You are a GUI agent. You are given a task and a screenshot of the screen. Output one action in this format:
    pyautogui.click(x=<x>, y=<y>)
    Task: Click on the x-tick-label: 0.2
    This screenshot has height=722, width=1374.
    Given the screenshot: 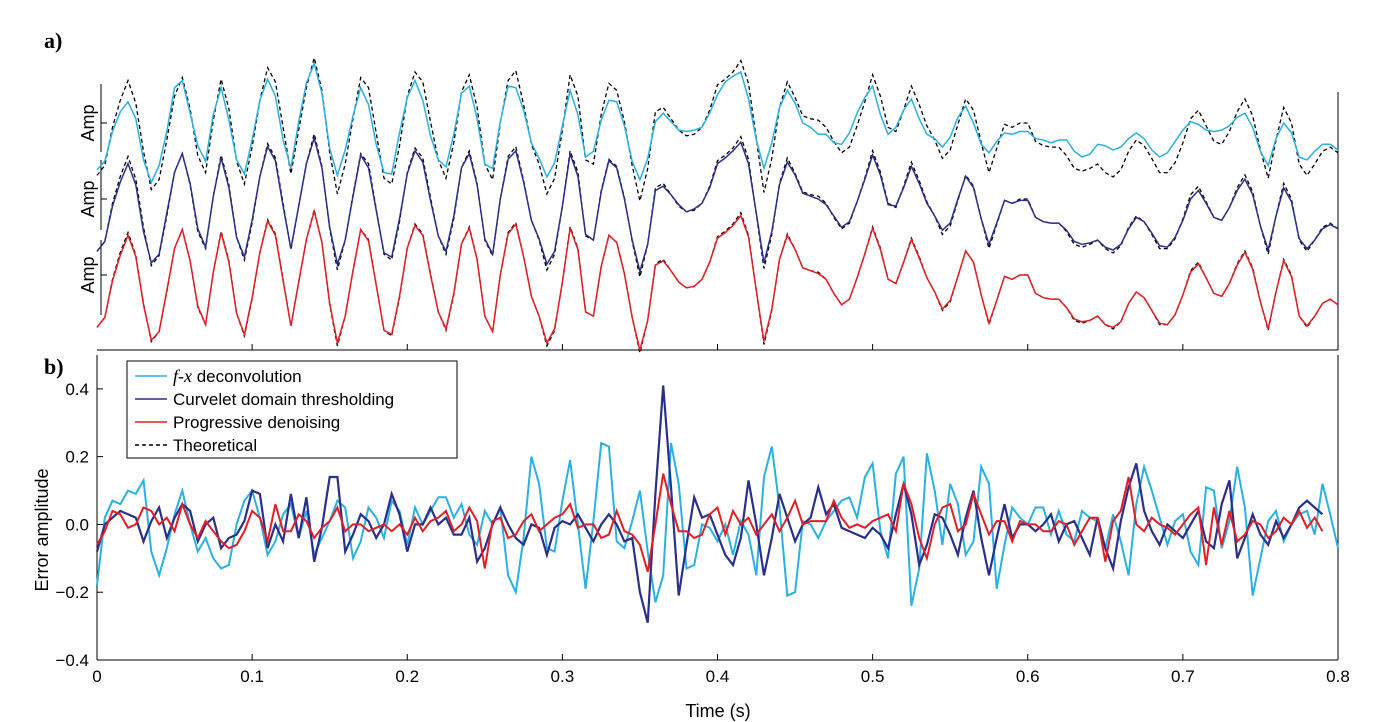 What is the action you would take?
    pyautogui.click(x=407, y=676)
    